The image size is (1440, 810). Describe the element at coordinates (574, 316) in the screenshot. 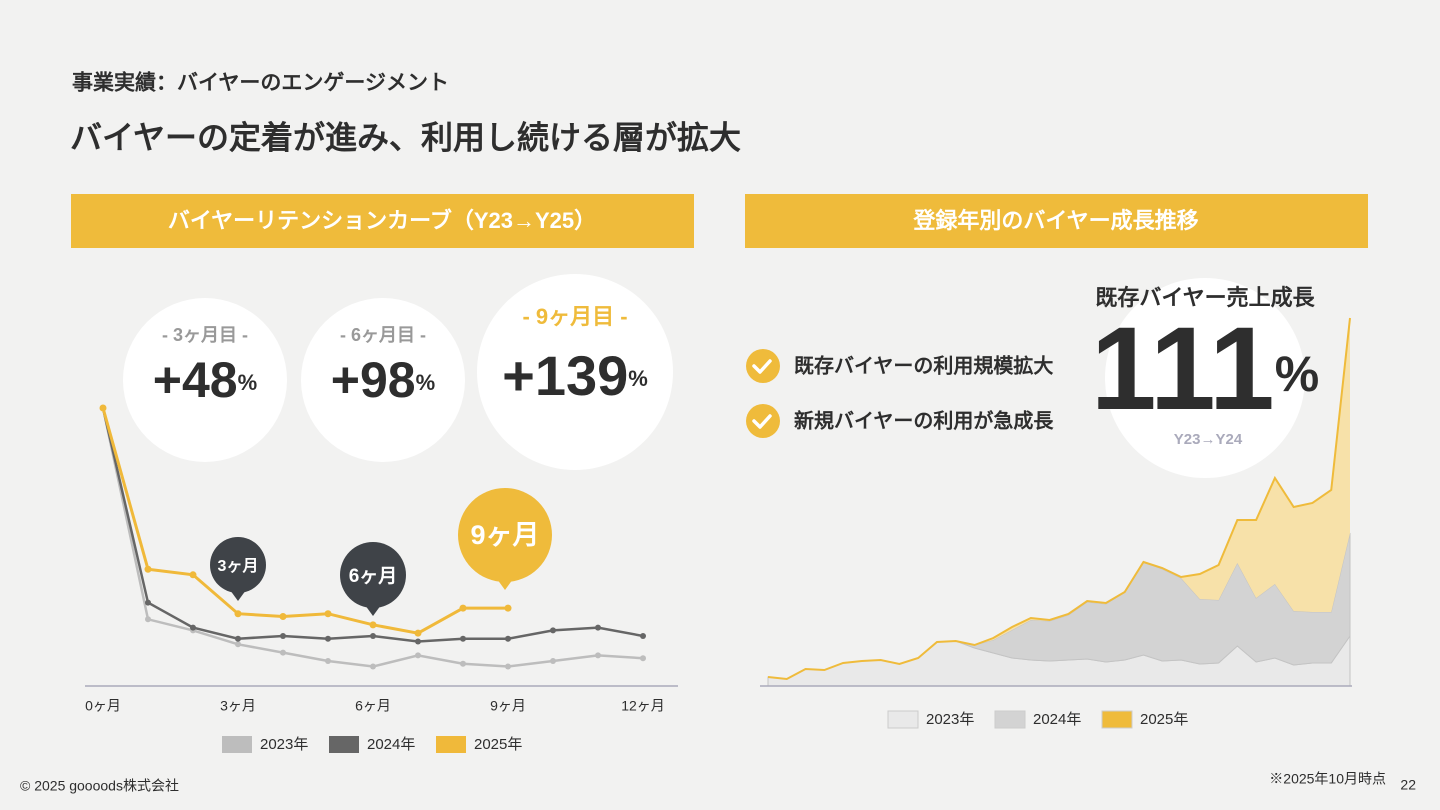

I see `stat-label: - 9ヶ月目 -` at that location.